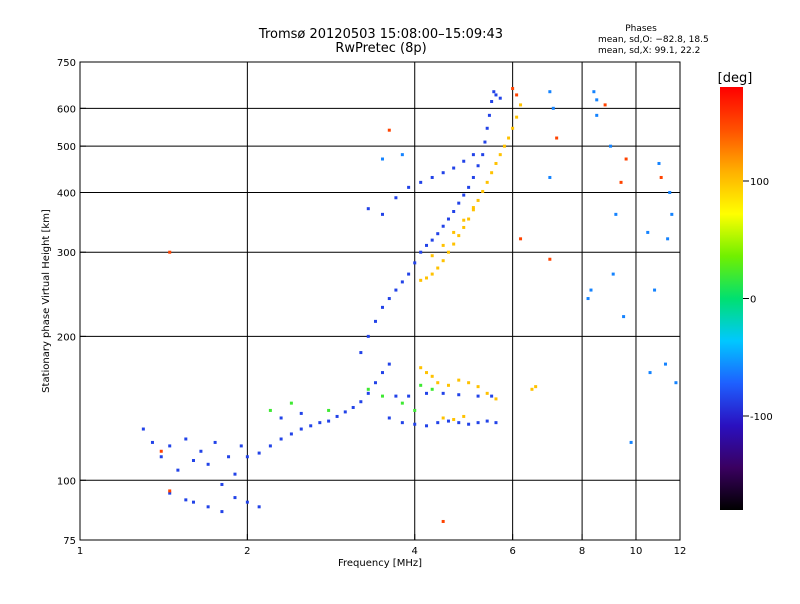 This screenshot has width=800, height=604. Describe the element at coordinates (680, 551) in the screenshot. I see `x-tick-label: 12` at that location.